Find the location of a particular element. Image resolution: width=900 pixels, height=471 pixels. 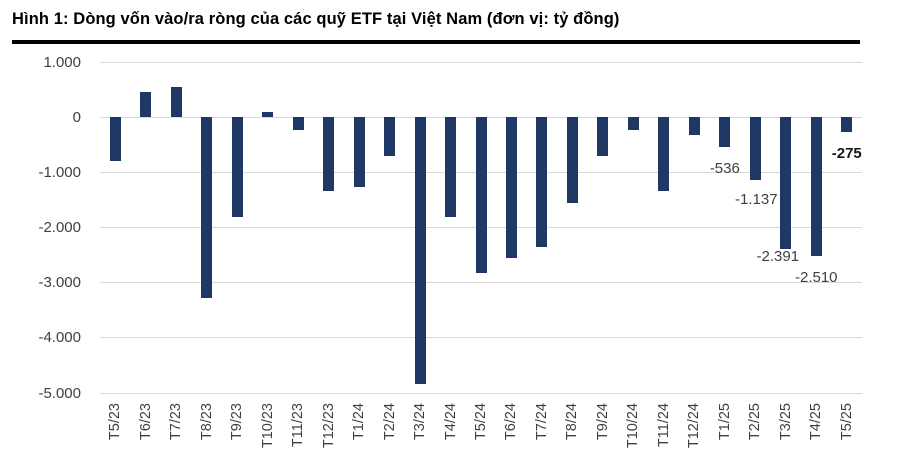

x-axis-tick-label: T5/25 is located at coordinates (846, 422).